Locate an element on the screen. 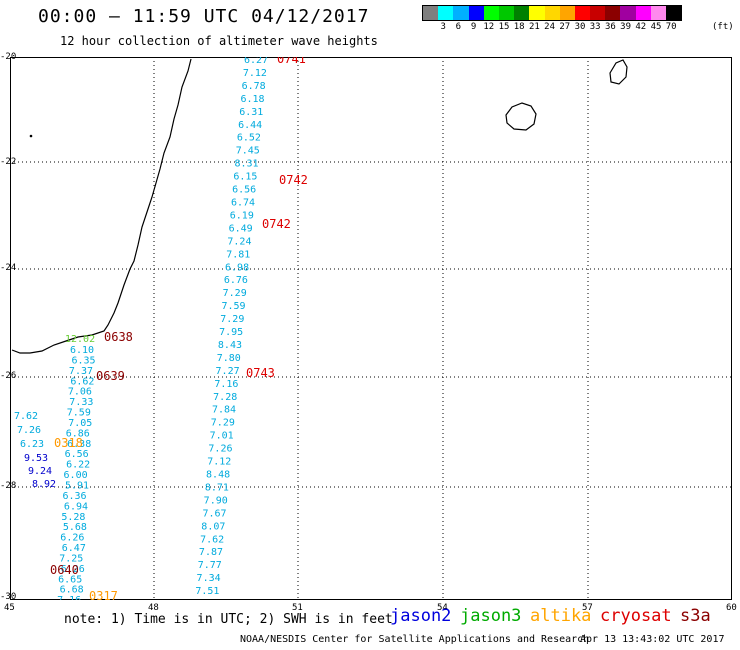  wave-height-label: 7.87 is located at coordinates (211, 552).